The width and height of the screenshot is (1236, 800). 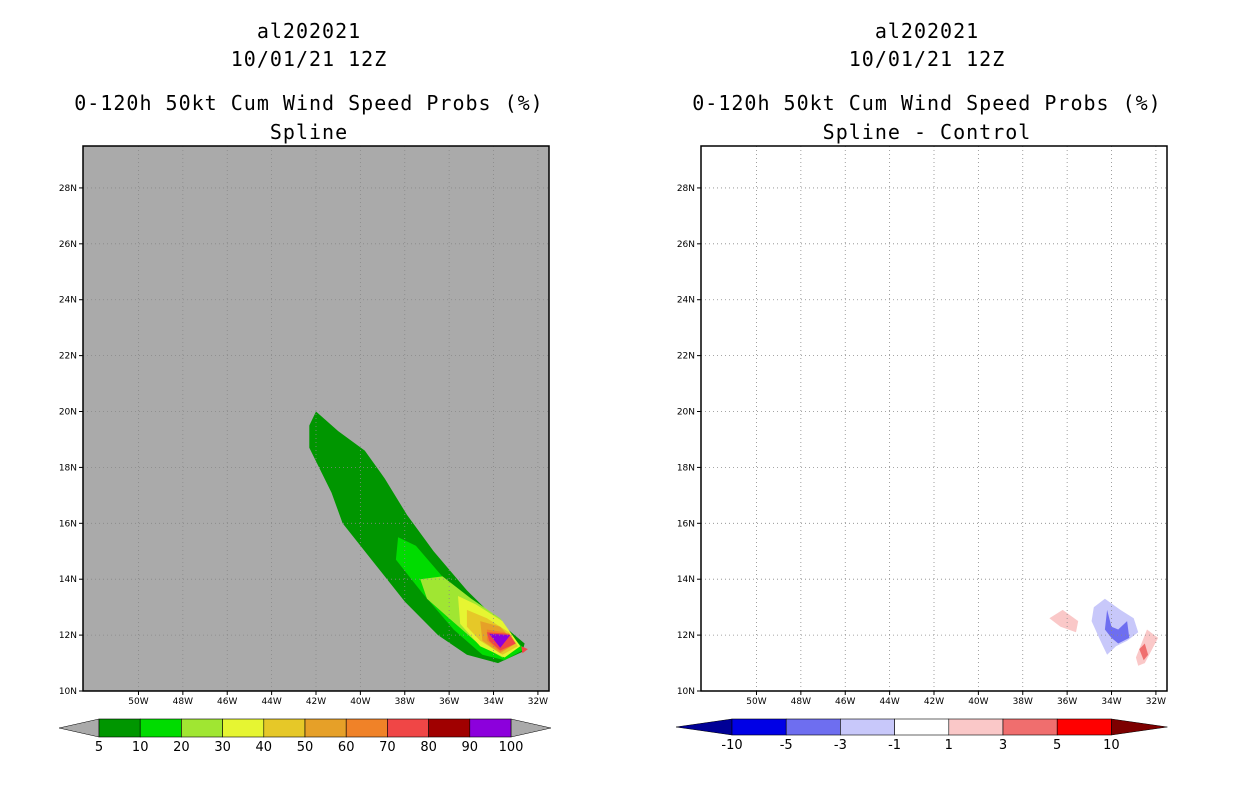 I want to click on colorbar-label: -10, so click(x=731, y=745).